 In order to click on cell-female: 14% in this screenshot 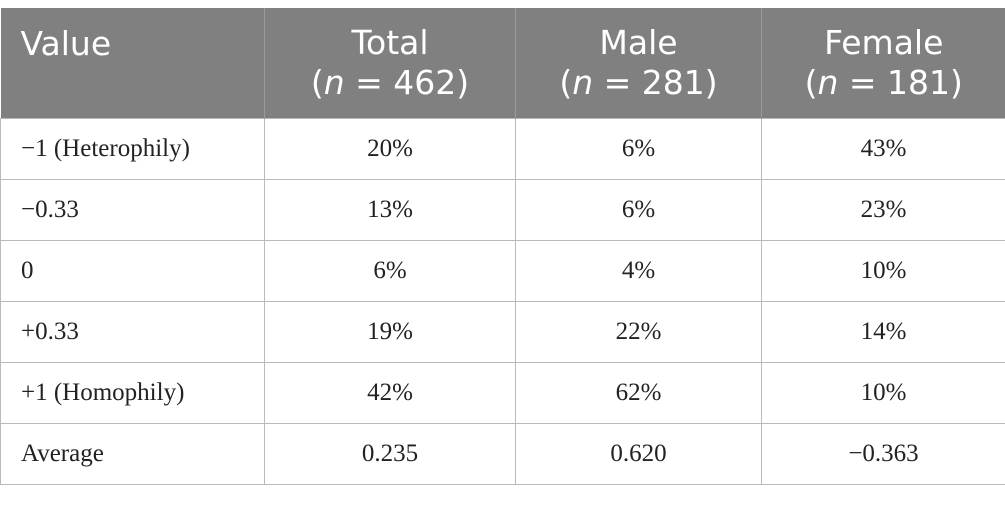, I will do `click(883, 332)`.